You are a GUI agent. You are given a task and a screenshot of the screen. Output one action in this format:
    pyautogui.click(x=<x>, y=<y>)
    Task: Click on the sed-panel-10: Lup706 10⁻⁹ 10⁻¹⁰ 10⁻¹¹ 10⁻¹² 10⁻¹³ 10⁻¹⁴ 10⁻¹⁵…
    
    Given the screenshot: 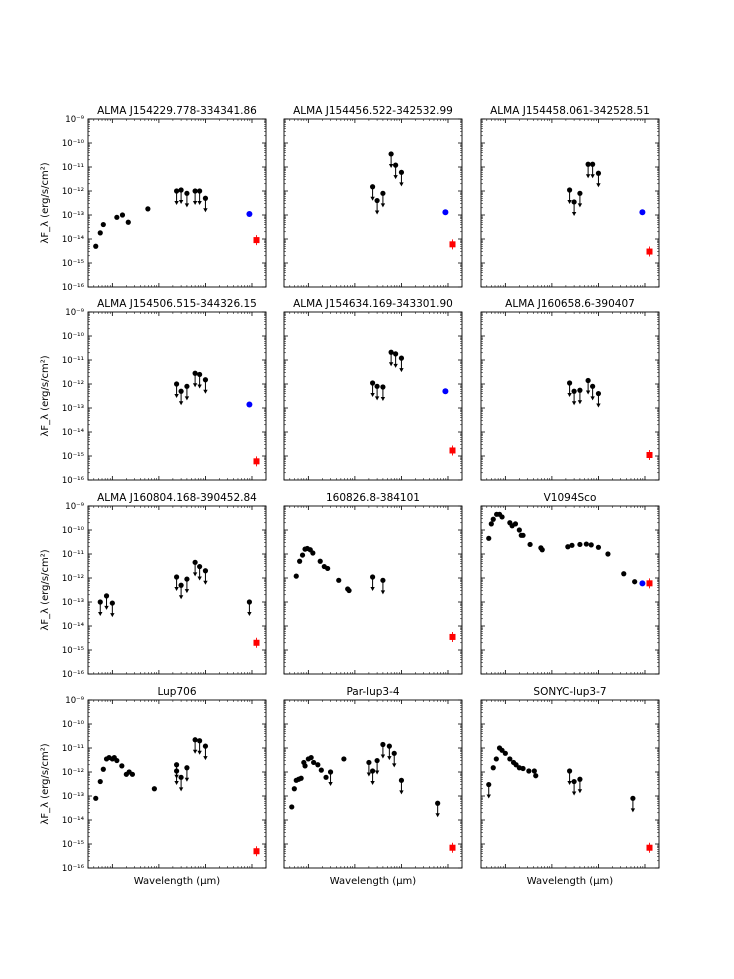 What is the action you would take?
    pyautogui.click(x=153, y=786)
    